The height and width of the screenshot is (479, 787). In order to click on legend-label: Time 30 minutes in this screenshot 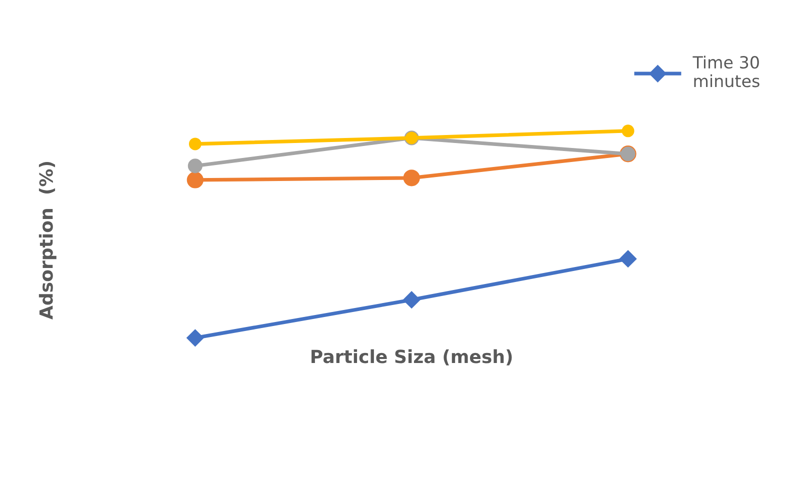, I will do `click(726, 72)`.